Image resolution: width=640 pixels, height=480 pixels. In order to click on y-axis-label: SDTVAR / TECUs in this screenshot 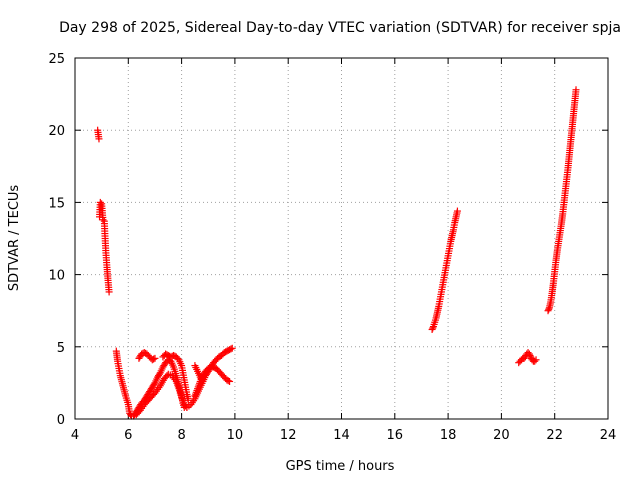, I will do `click(14, 238)`.